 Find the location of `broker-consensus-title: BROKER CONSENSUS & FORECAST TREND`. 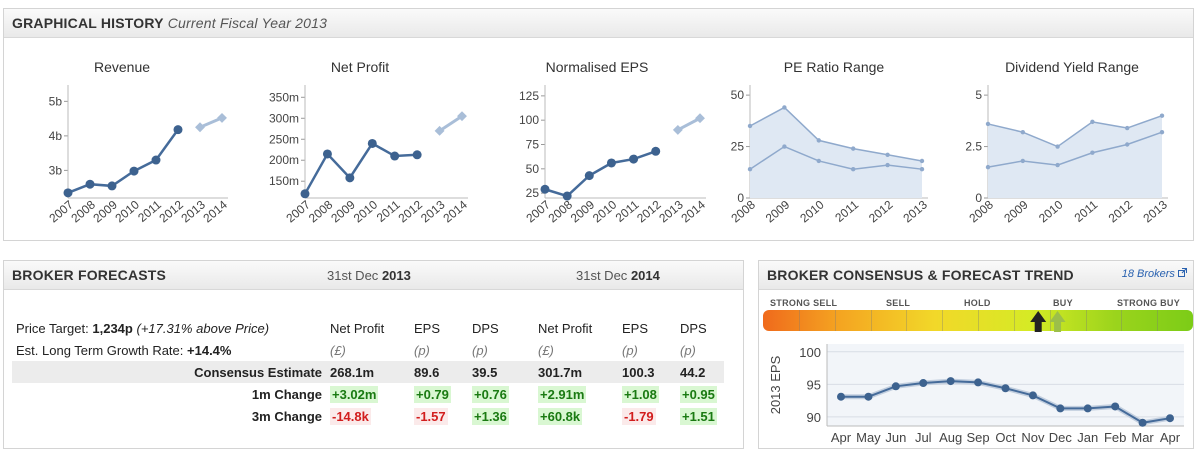

broker-consensus-title: BROKER CONSENSUS & FORECAST TREND is located at coordinates (920, 275).